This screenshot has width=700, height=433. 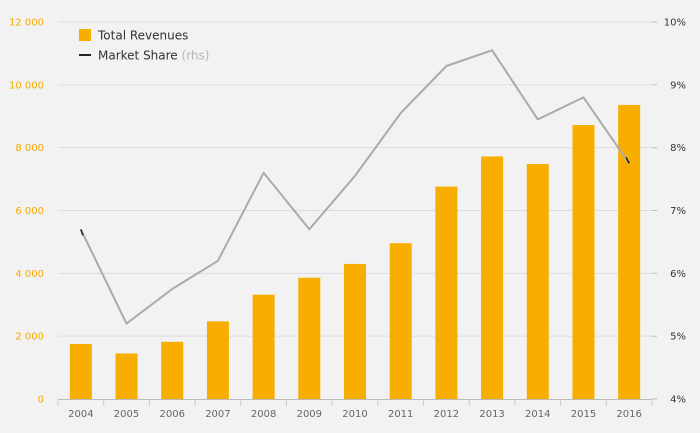 What do you see at coordinates (446, 292) in the screenshot?
I see `revenue-bar-2012` at bounding box center [446, 292].